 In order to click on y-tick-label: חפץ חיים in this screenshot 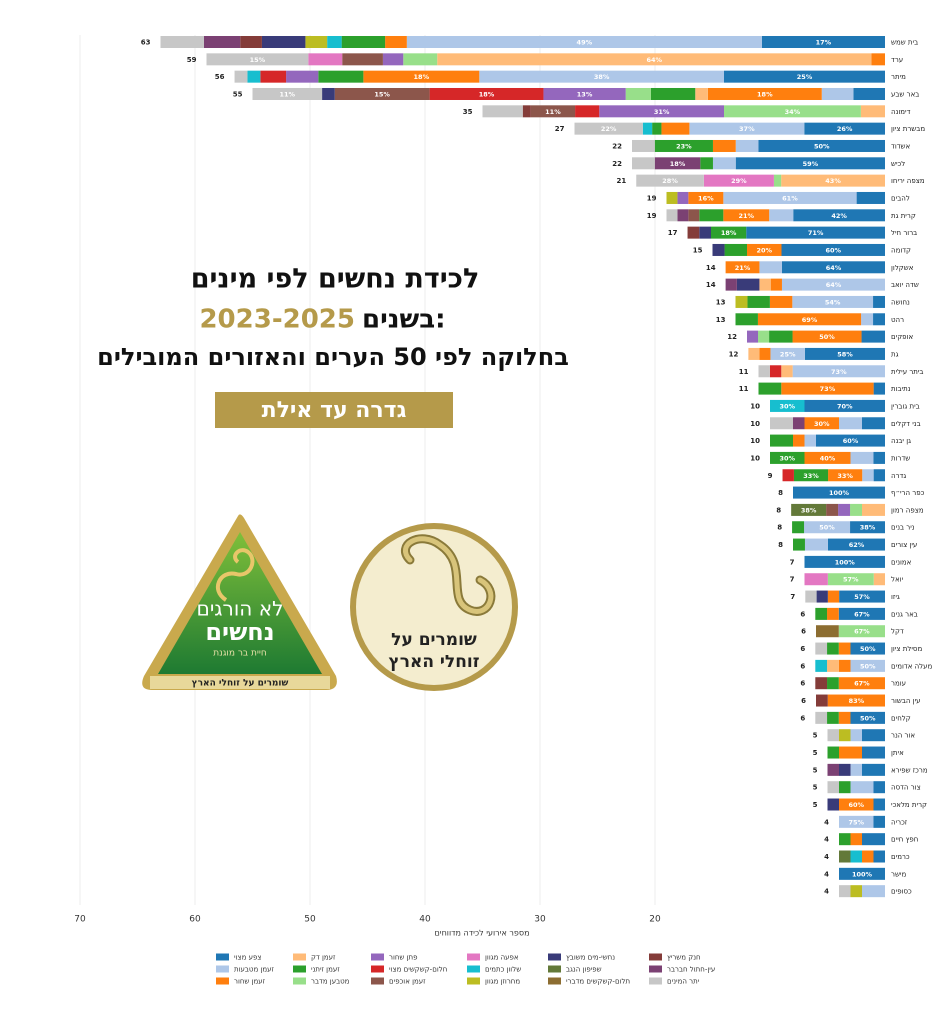, I will do `click(904, 840)`.